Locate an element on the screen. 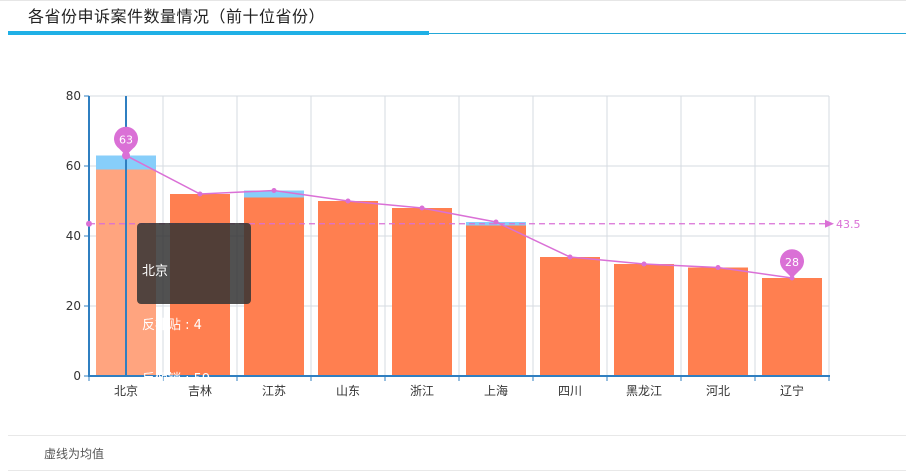 This screenshot has width=906, height=475. bar-fanbutie is located at coordinates (274, 194).